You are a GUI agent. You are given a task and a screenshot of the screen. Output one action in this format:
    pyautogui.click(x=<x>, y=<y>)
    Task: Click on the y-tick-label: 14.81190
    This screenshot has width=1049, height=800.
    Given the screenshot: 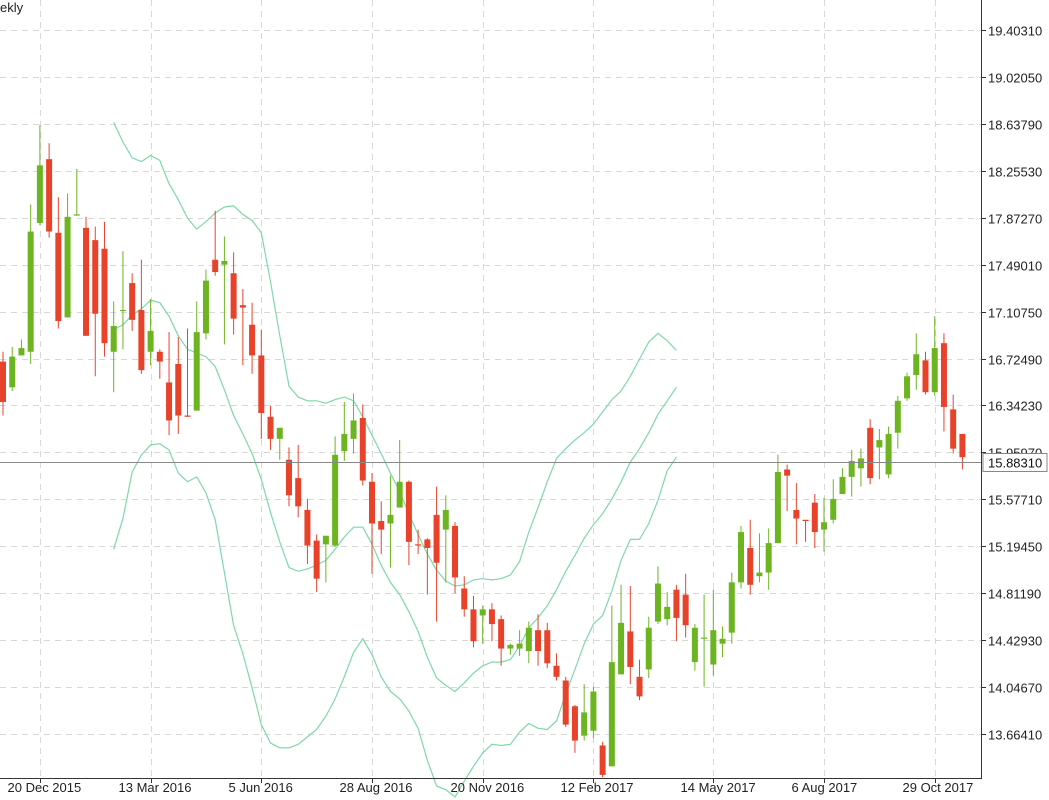 What is the action you would take?
    pyautogui.click(x=1014, y=594)
    